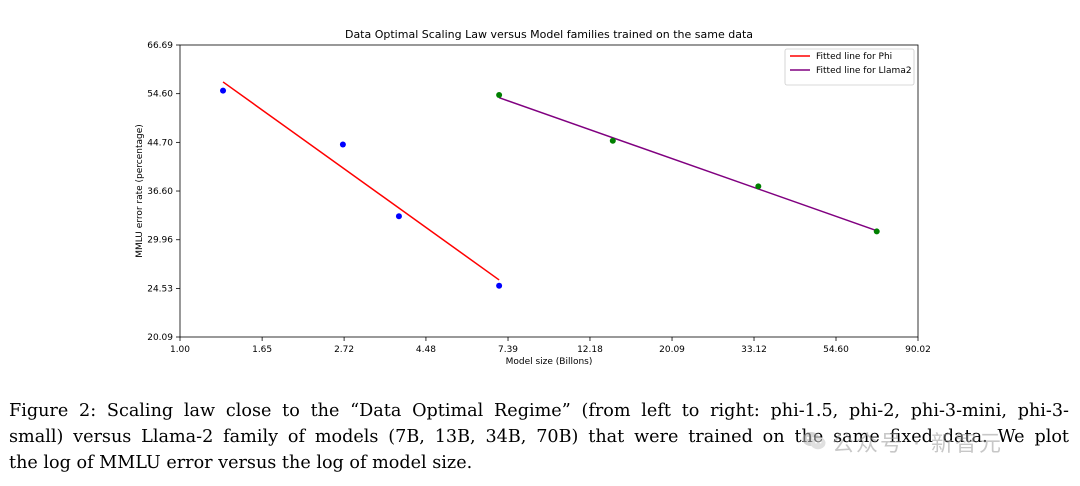 This screenshot has width=1080, height=486. Describe the element at coordinates (590, 350) in the screenshot. I see `x-tick-label: 12.18` at that location.